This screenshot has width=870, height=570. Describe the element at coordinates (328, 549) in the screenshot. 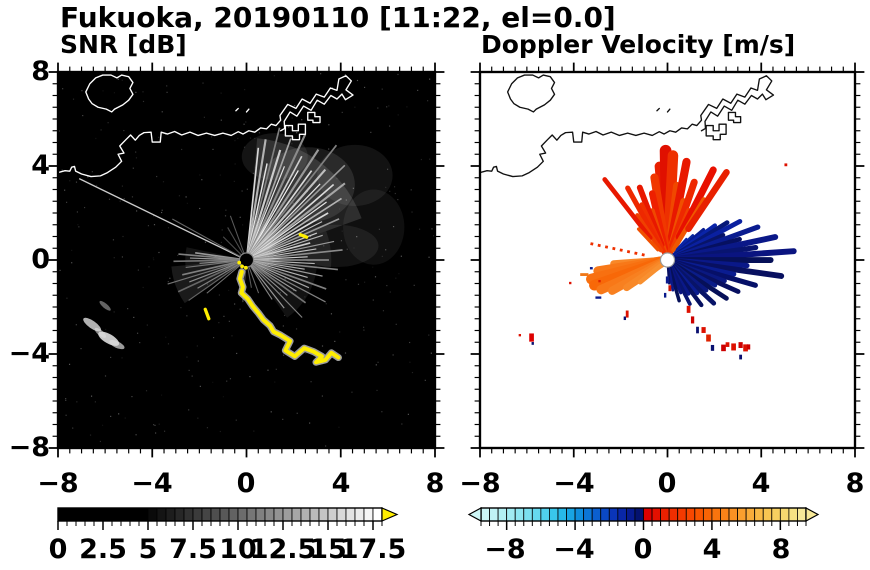

I see `colorbar-tick-label: 15` at that location.